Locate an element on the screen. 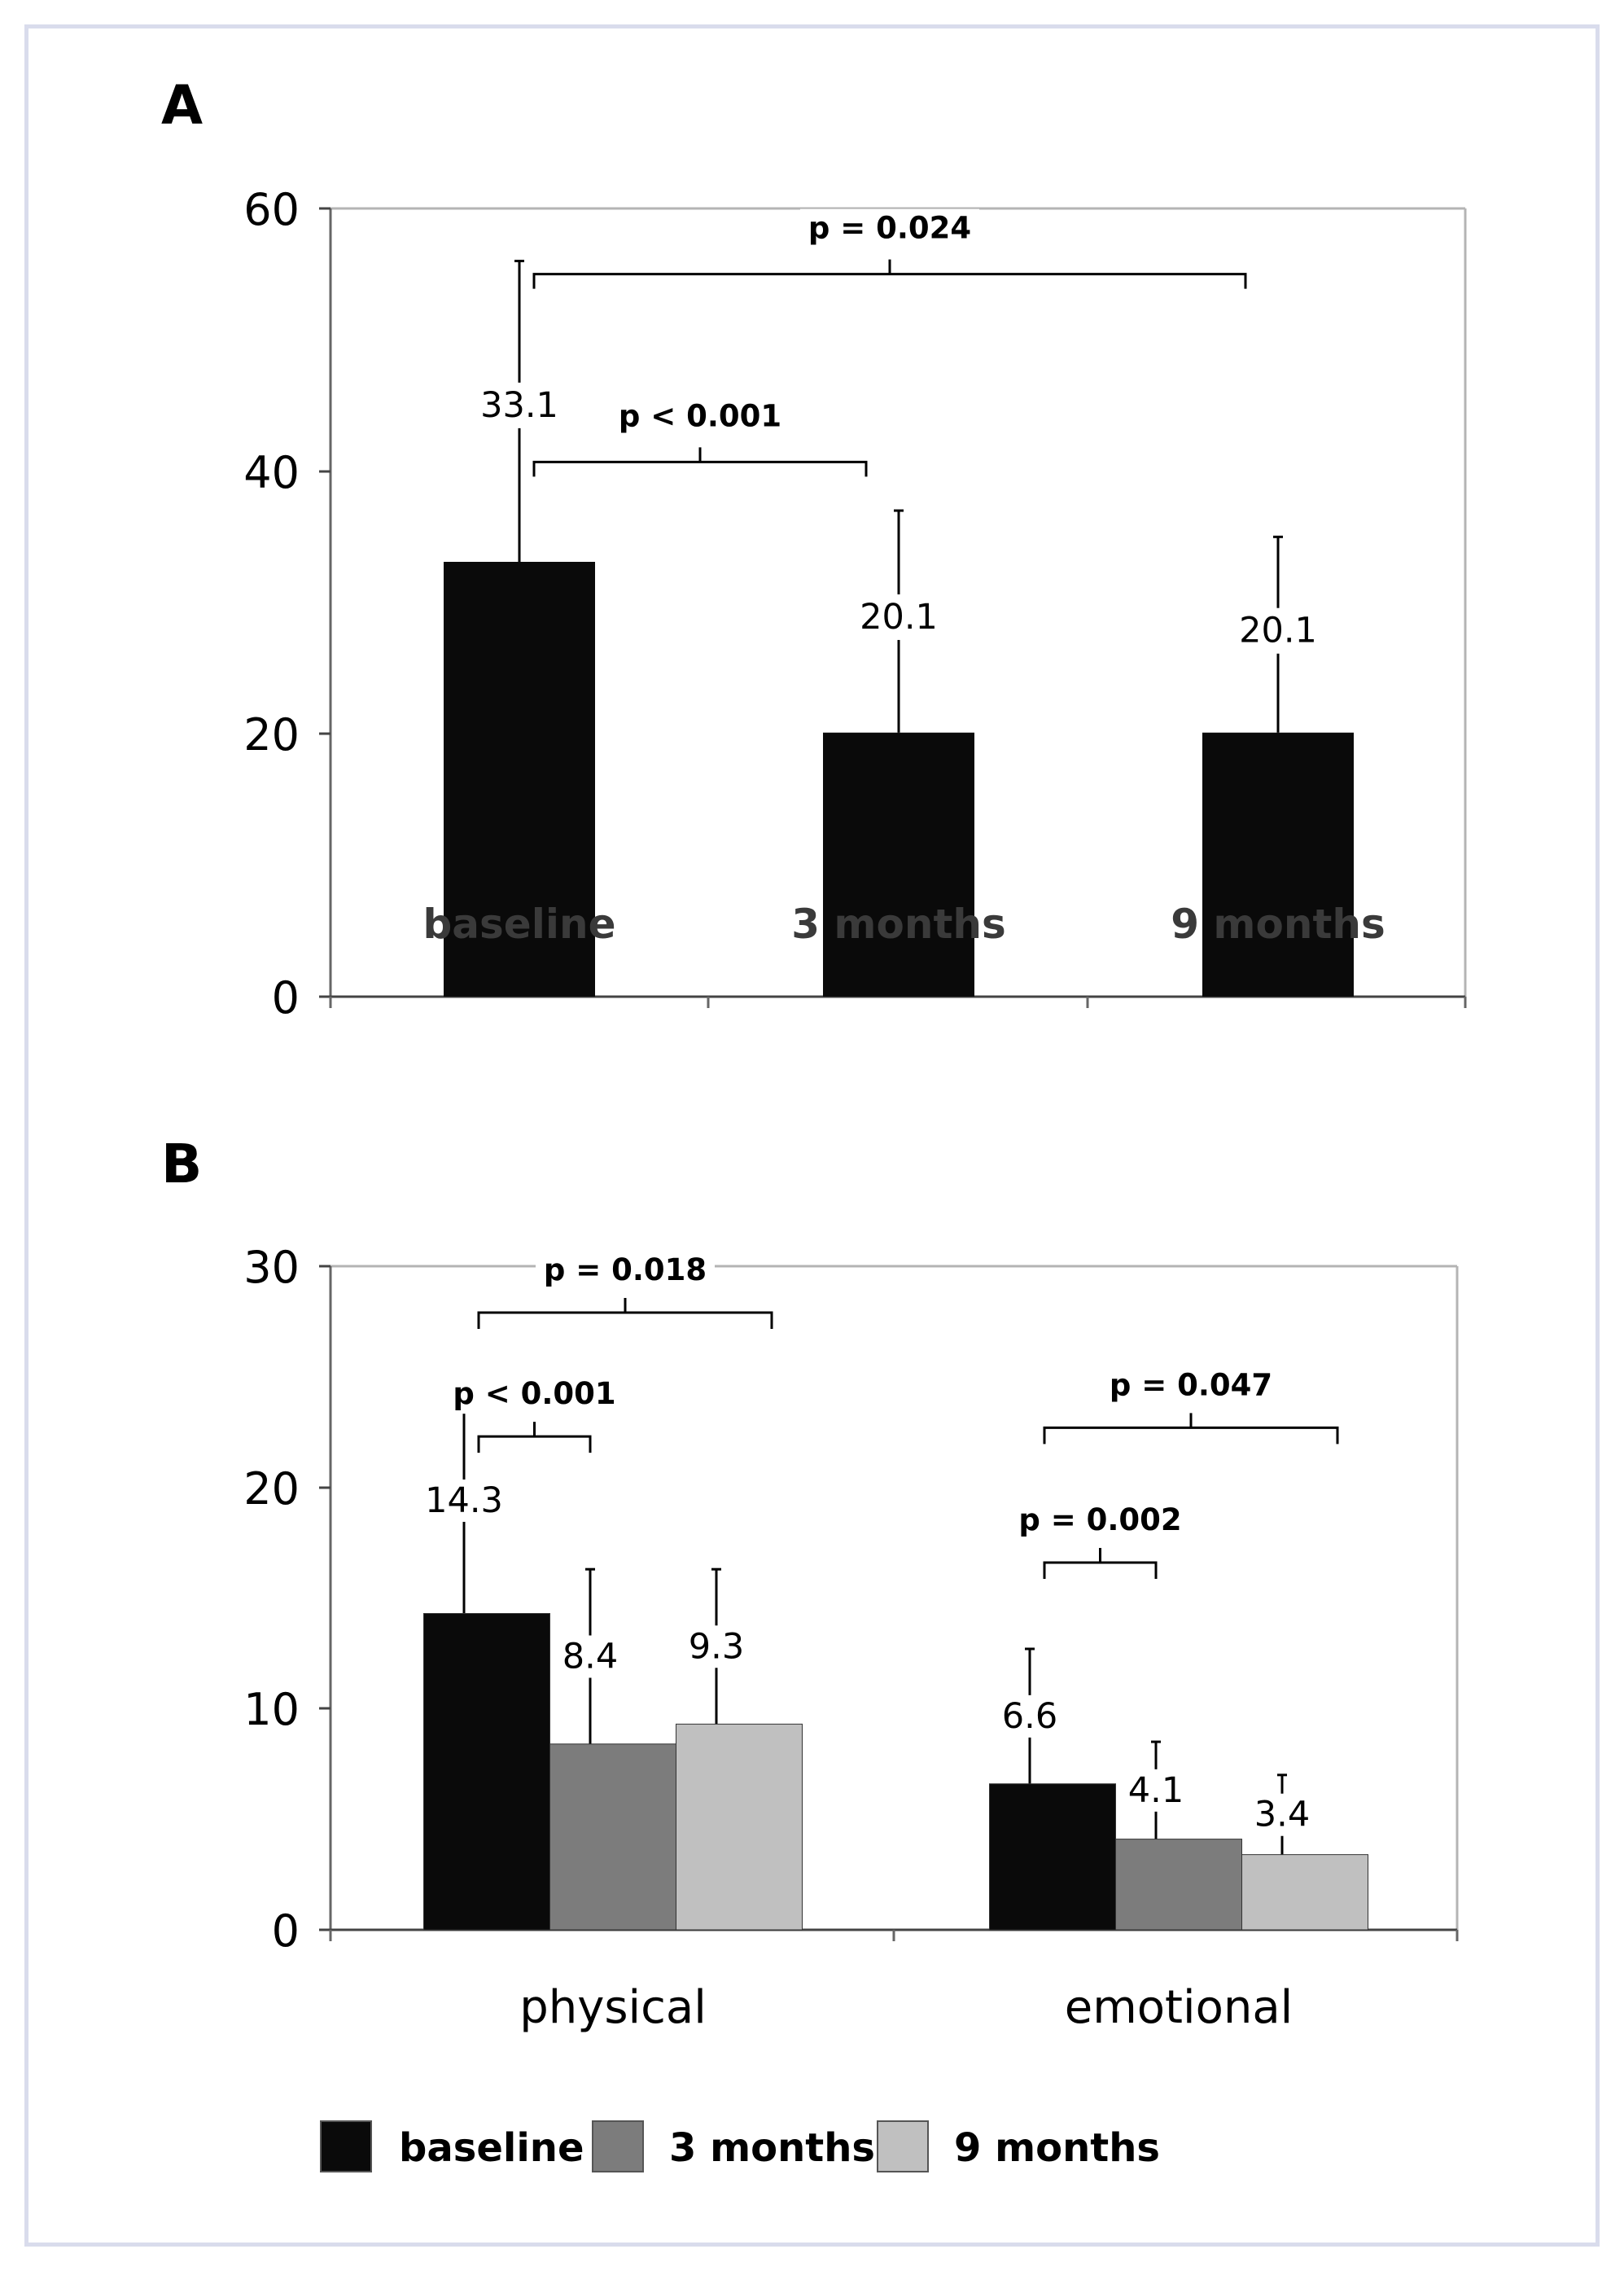  panel-a-y-tick-label: 0 is located at coordinates (286, 998).